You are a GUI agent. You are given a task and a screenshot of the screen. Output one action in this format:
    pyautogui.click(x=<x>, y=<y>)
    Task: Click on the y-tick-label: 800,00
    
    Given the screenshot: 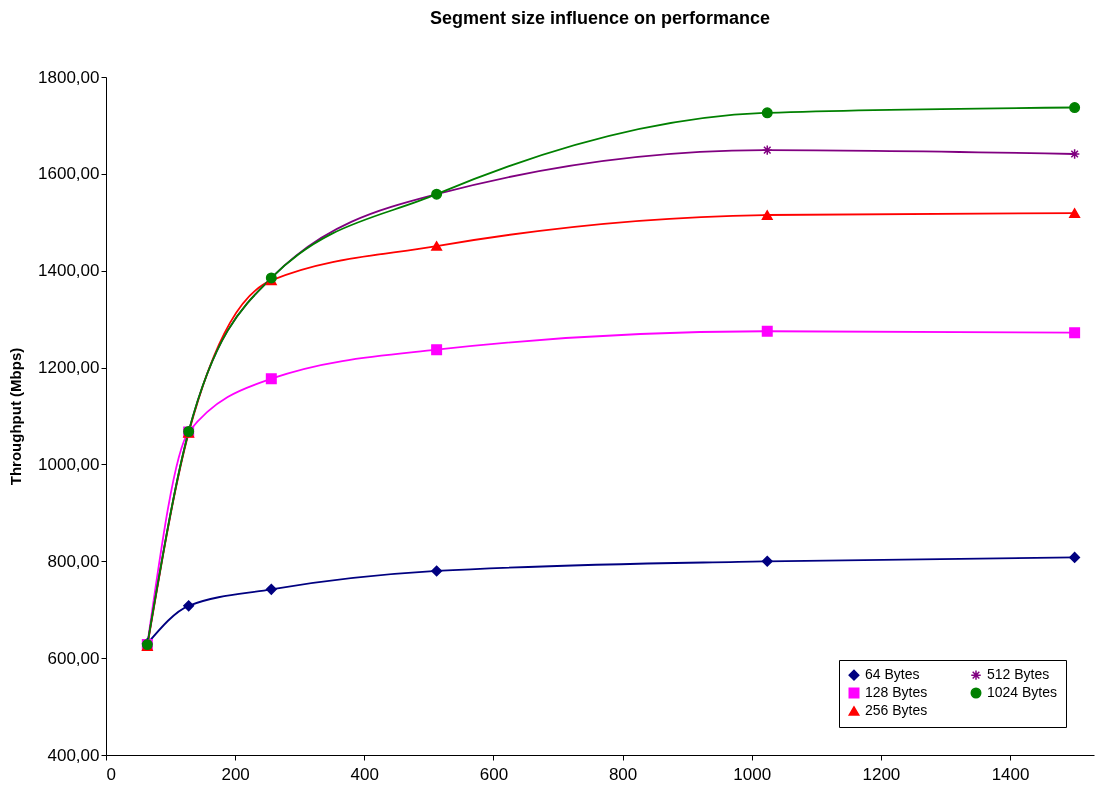 What is the action you would take?
    pyautogui.click(x=73, y=561)
    